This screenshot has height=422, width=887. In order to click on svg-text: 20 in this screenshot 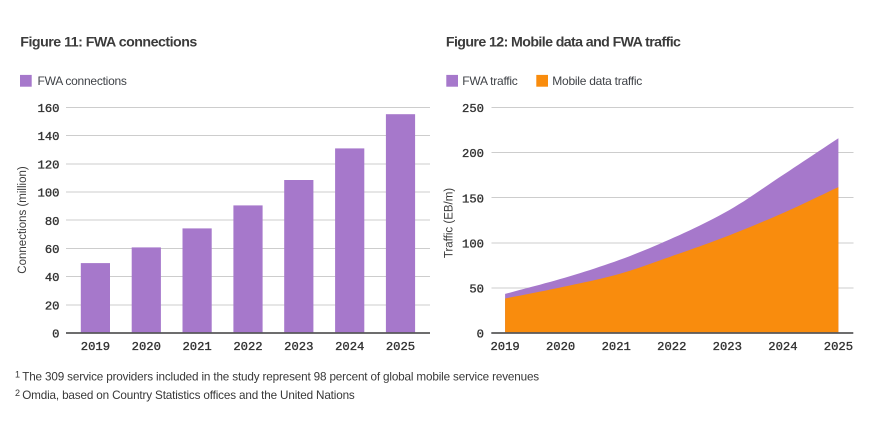, I will do `click(52, 306)`.